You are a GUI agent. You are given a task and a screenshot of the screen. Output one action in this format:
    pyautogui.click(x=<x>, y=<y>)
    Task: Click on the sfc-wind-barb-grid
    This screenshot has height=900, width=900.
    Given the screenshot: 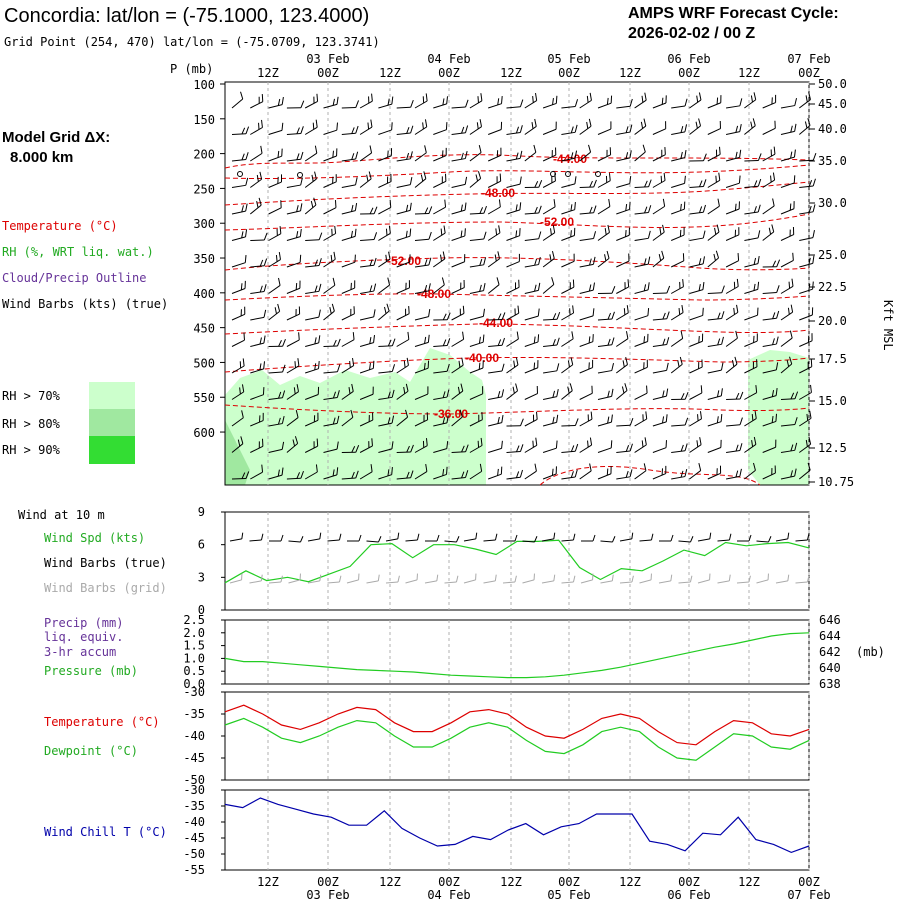 What is the action you would take?
    pyautogui.click(x=724, y=579)
    